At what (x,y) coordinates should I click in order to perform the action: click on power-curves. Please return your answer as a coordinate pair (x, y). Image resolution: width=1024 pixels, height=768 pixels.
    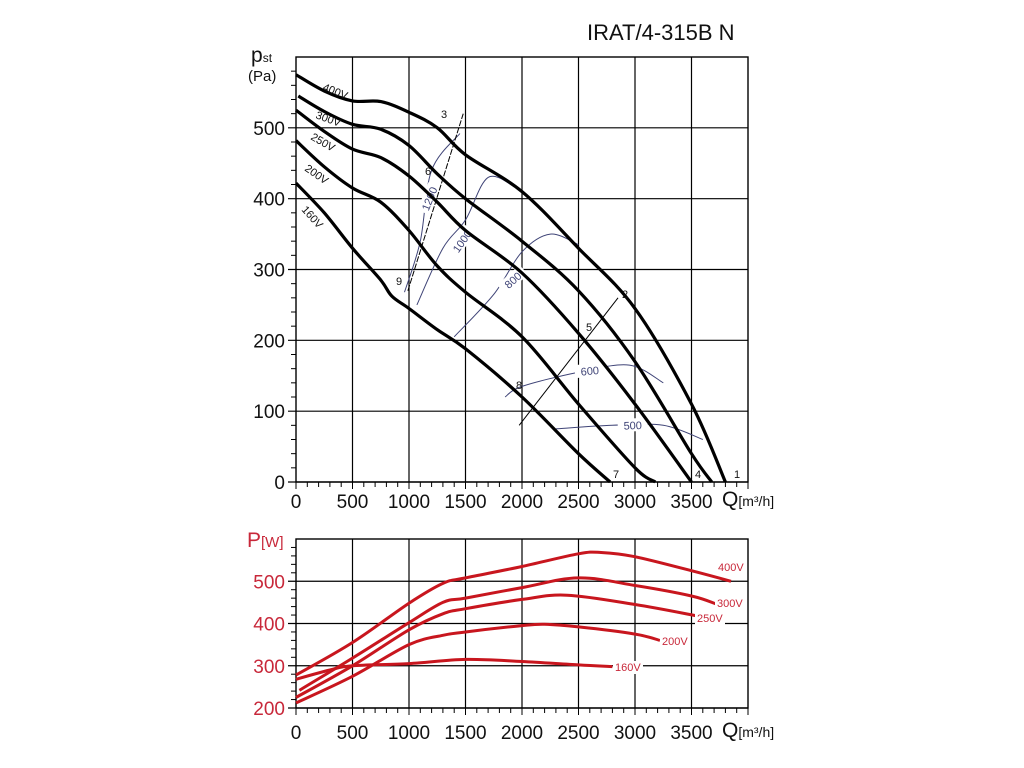
    Looking at the image, I should click on (513, 627).